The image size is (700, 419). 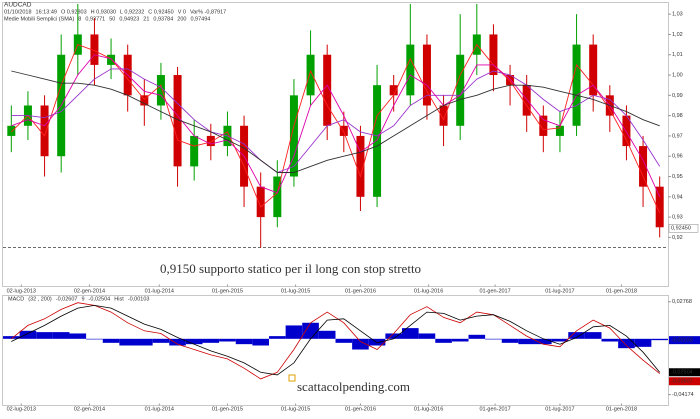 I want to click on x-tick-label: 01-lug-2015, so click(x=295, y=409).